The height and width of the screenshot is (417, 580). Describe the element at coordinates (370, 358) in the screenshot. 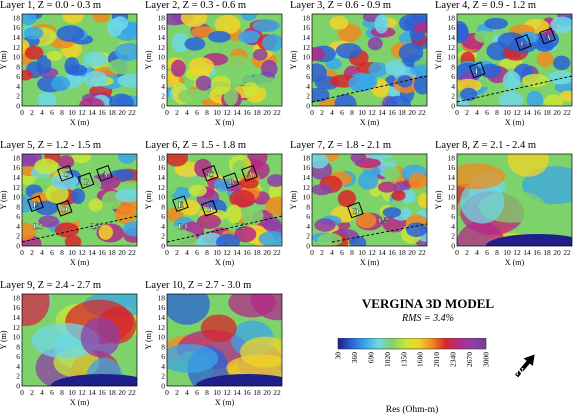

I see `colorbar-tick-label: 690` at that location.